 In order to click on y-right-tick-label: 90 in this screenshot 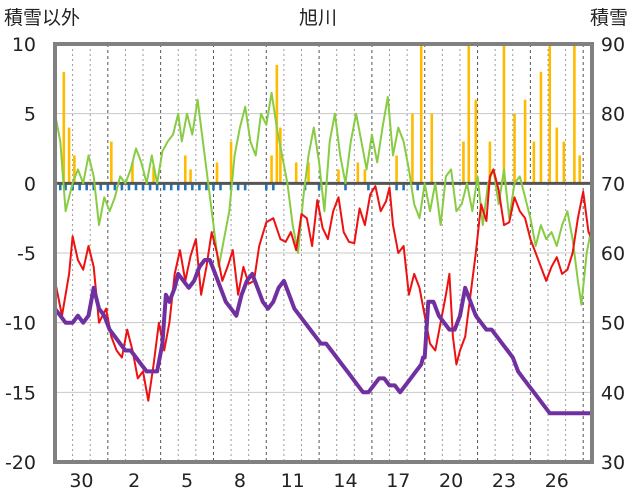, I will do `click(613, 45)`.